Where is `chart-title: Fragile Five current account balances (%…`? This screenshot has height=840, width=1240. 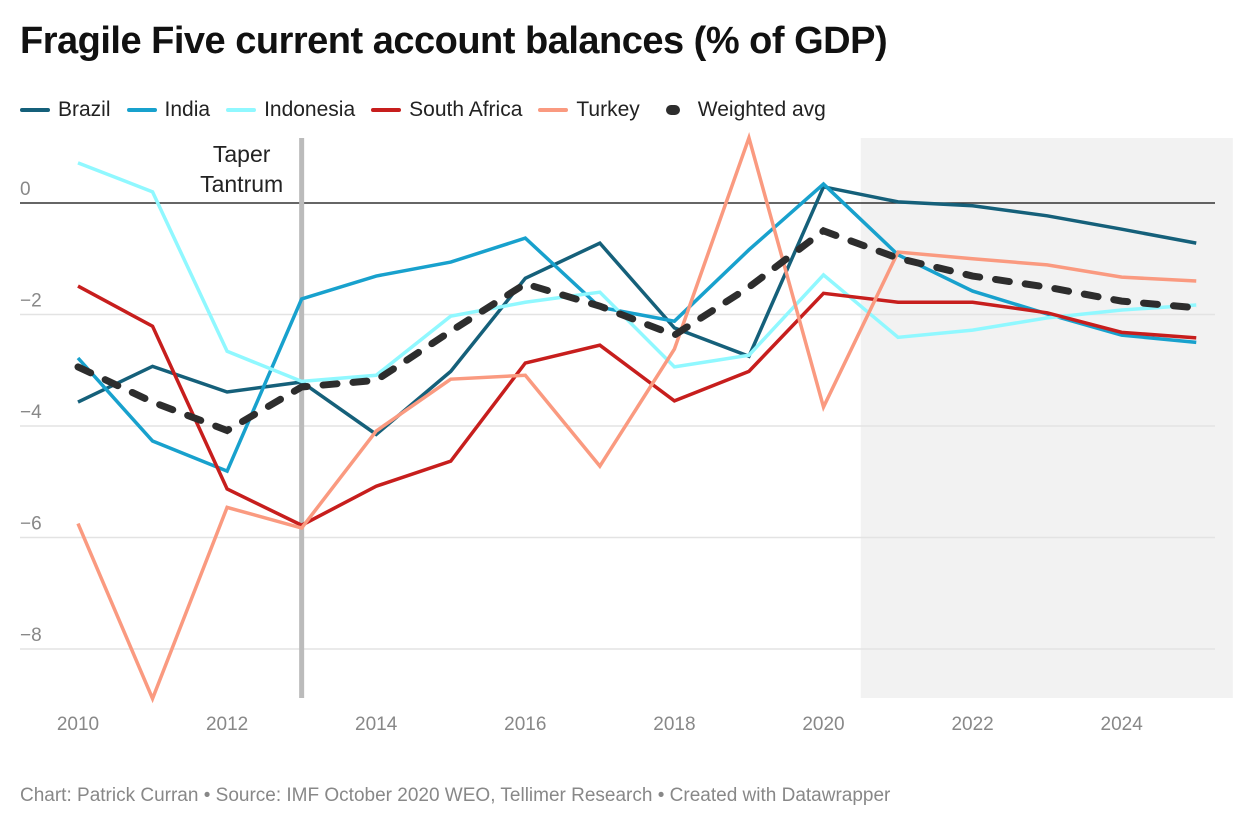 chart-title: Fragile Five current account balances (%… is located at coordinates (454, 41).